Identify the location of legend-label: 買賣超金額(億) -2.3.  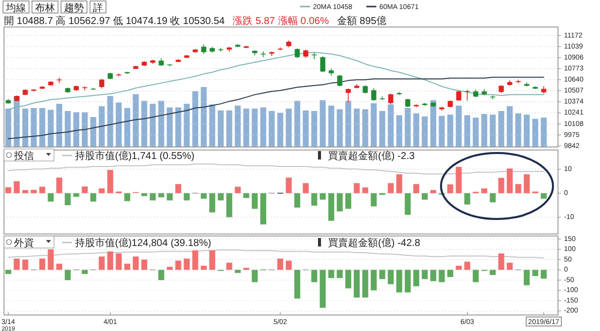
(372, 156).